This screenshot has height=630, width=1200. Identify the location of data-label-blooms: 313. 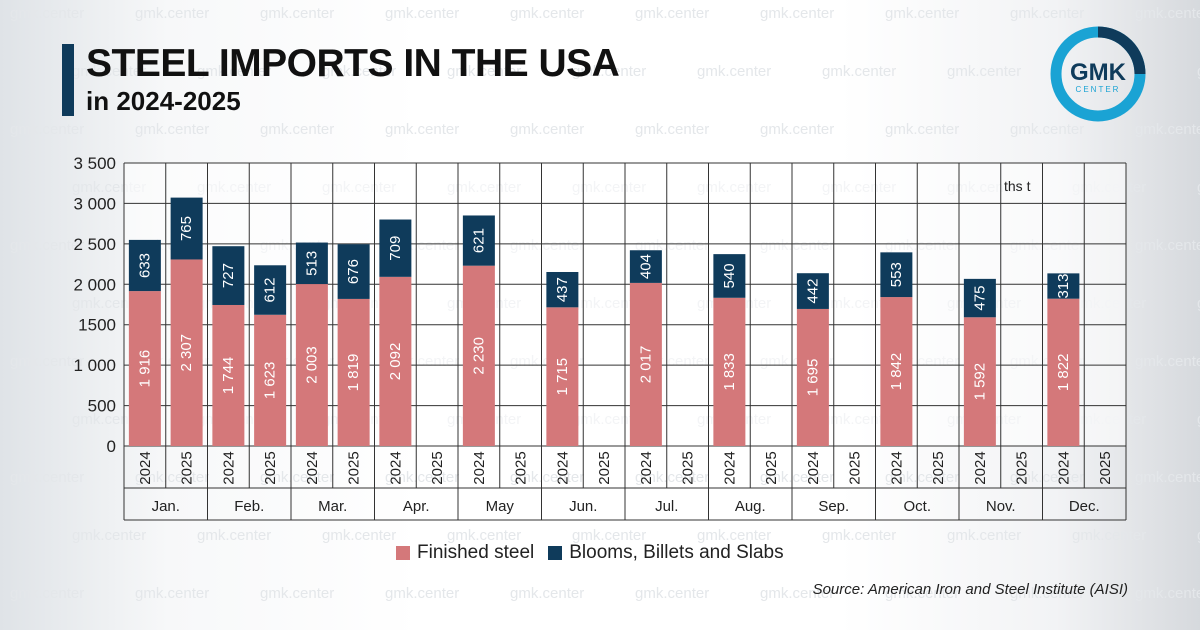
(1063, 286).